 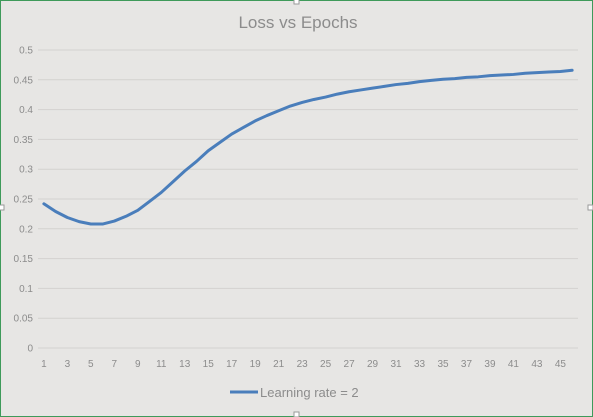 What do you see at coordinates (279, 364) in the screenshot?
I see `x-tick-label: 21` at bounding box center [279, 364].